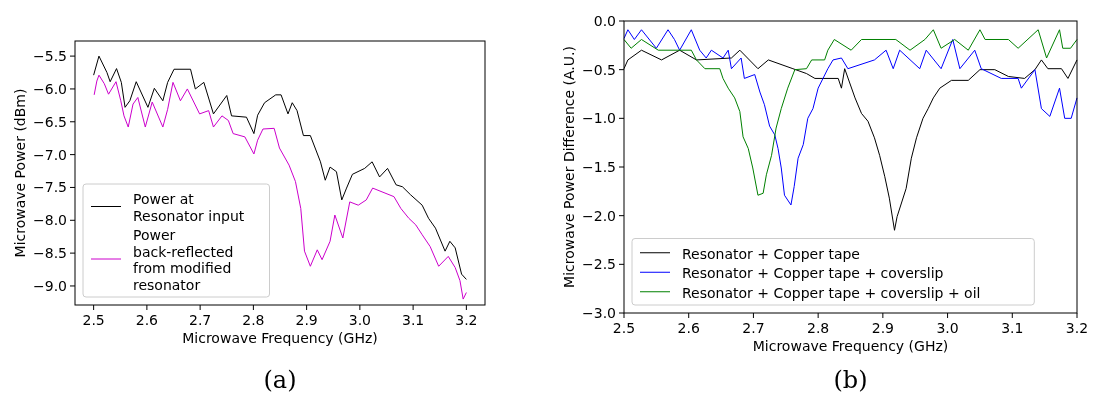 This screenshot has height=403, width=1093. Describe the element at coordinates (604, 20) in the screenshot. I see `y-tick-label: 0.0` at that location.